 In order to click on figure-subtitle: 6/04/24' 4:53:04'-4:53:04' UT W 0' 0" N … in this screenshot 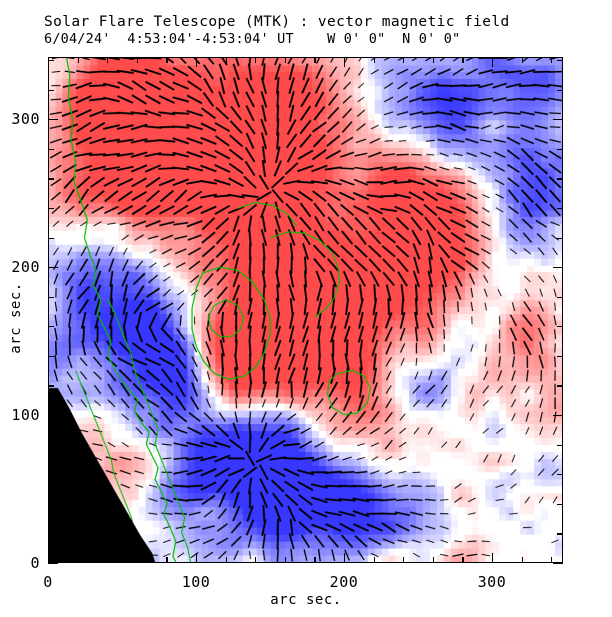, I will do `click(252, 39)`.